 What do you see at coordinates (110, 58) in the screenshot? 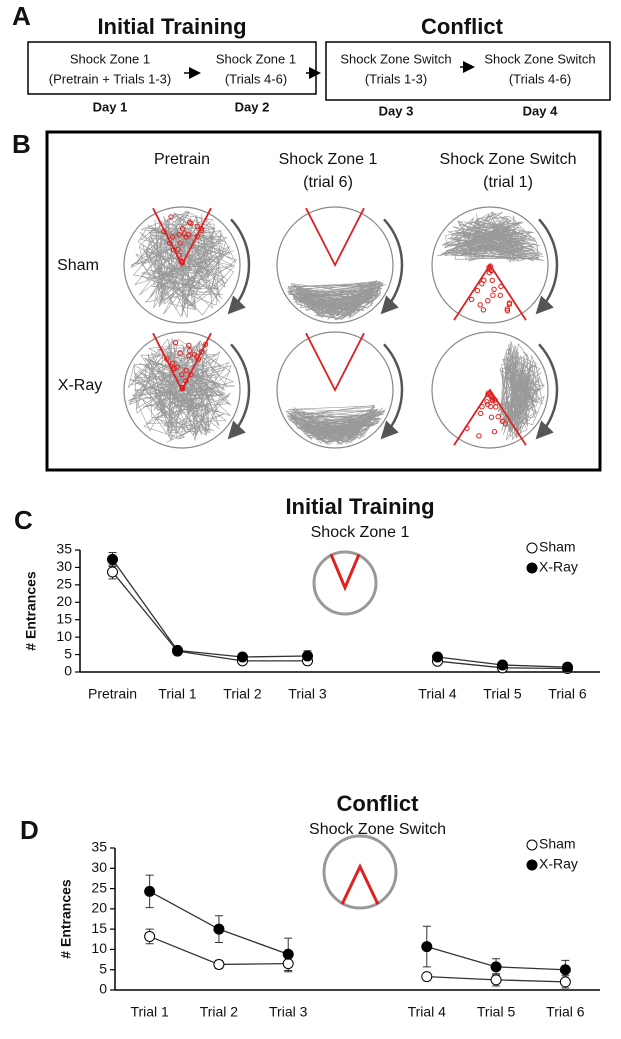
I see `stage-title: Shock Zone 1` at bounding box center [110, 58].